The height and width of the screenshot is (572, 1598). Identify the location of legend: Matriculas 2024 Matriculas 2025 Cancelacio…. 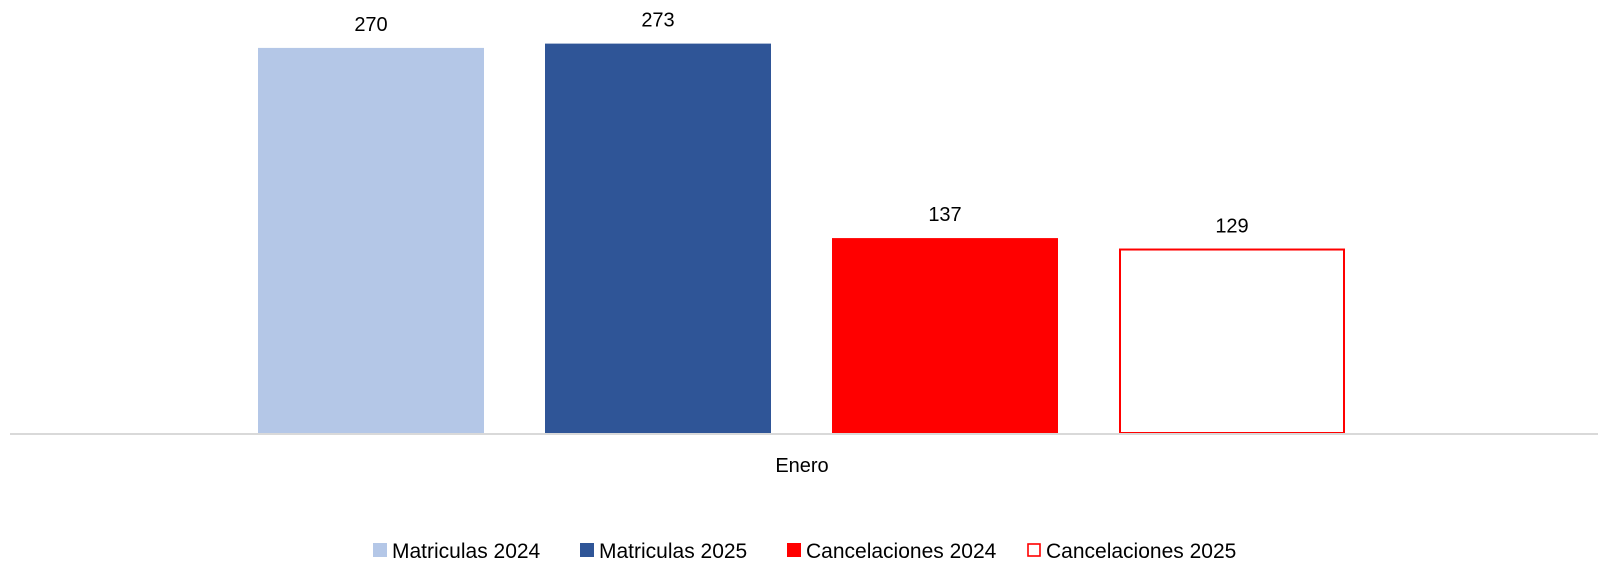
(804, 551).